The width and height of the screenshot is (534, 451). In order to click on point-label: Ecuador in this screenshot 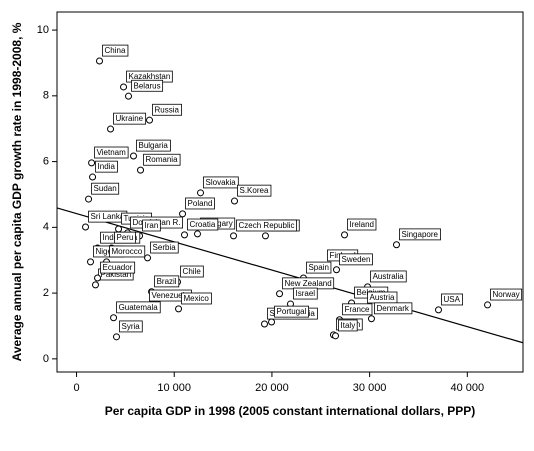, I will do `click(118, 267)`.